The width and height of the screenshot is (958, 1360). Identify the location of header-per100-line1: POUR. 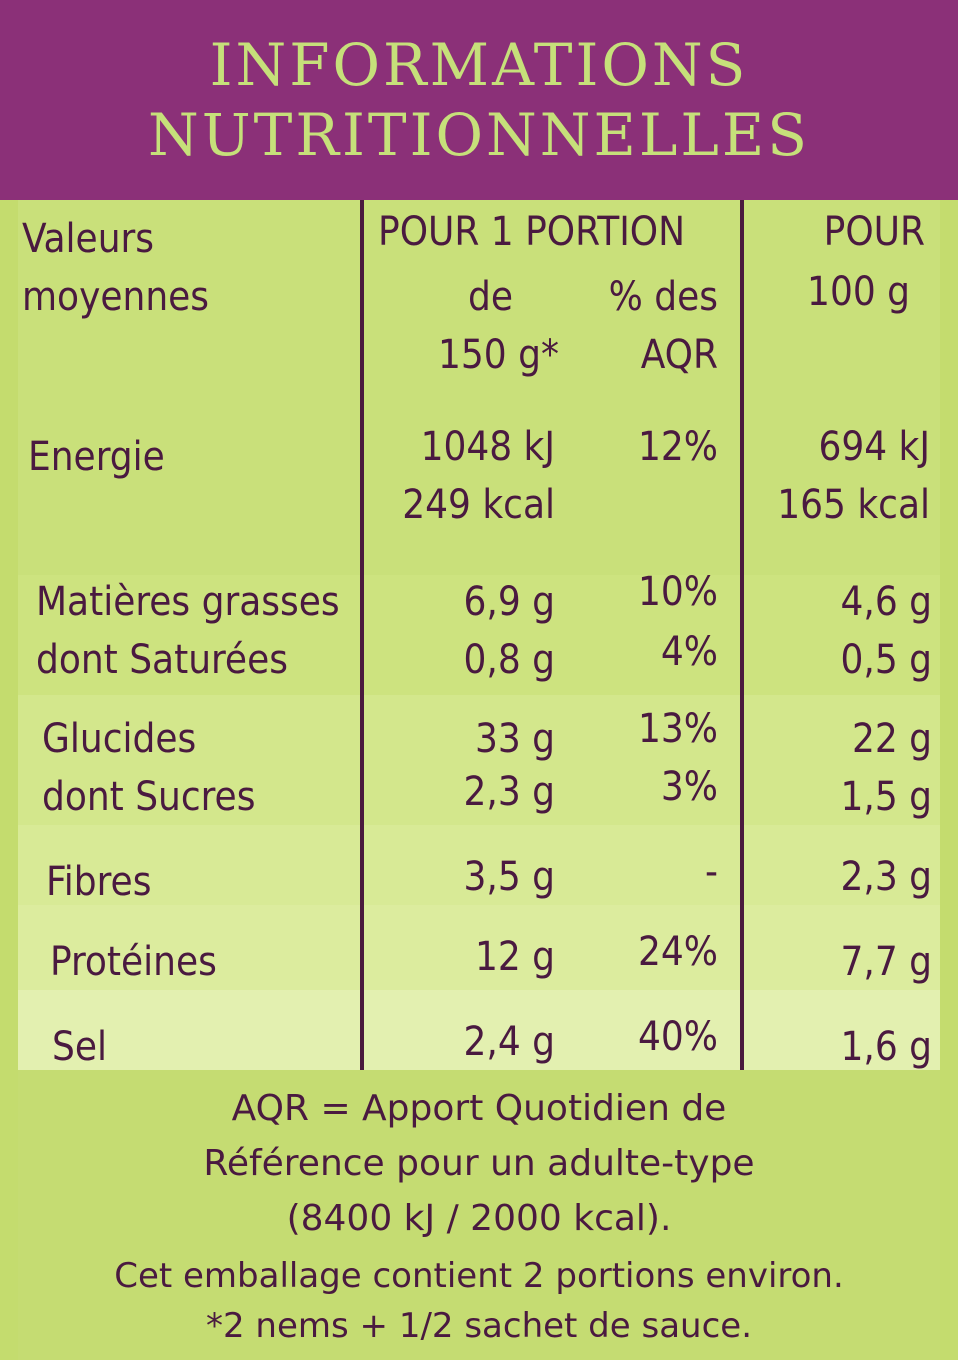
(874, 232).